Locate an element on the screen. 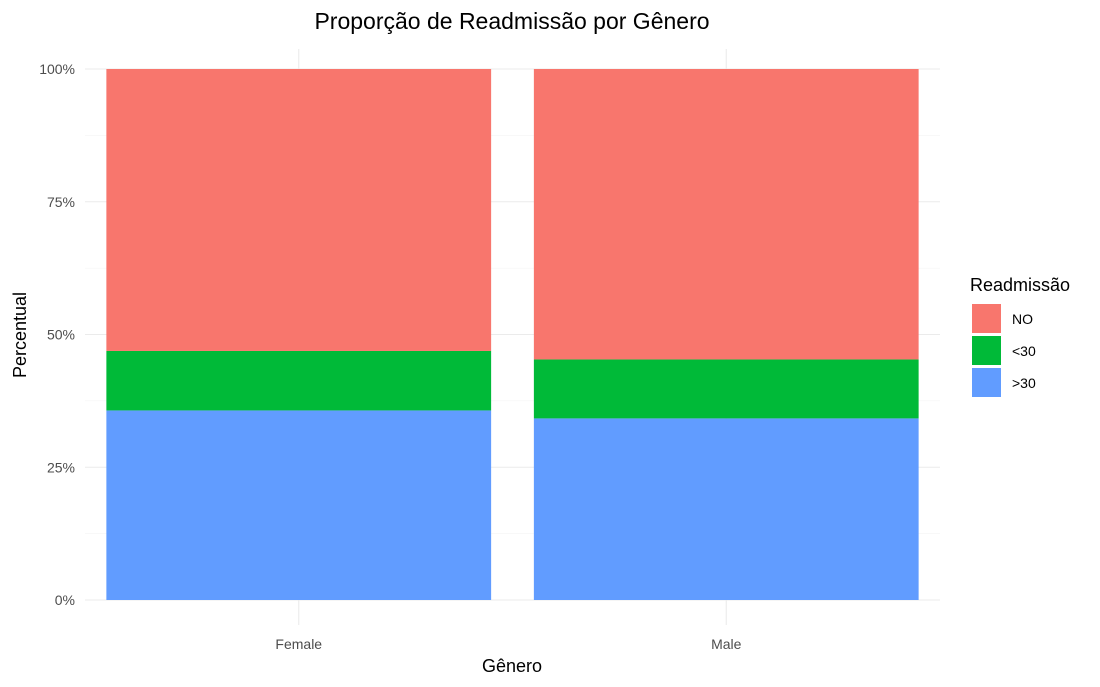 Image resolution: width=1100 pixels, height=687 pixels. y-tick-label: 75% is located at coordinates (61, 202).